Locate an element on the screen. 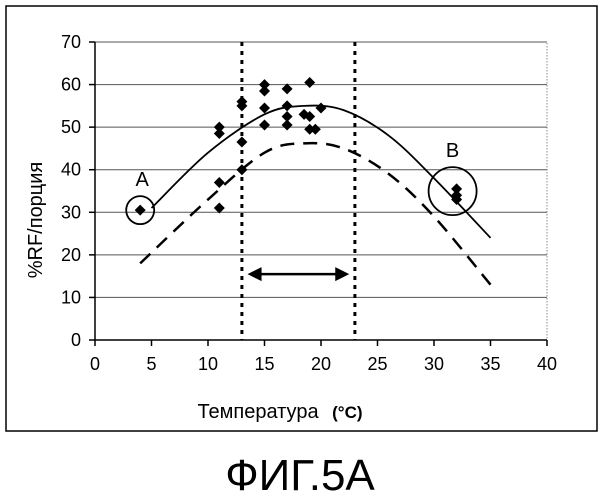 This screenshot has width=603, height=500. x-tick-label: 25 is located at coordinates (377, 364).